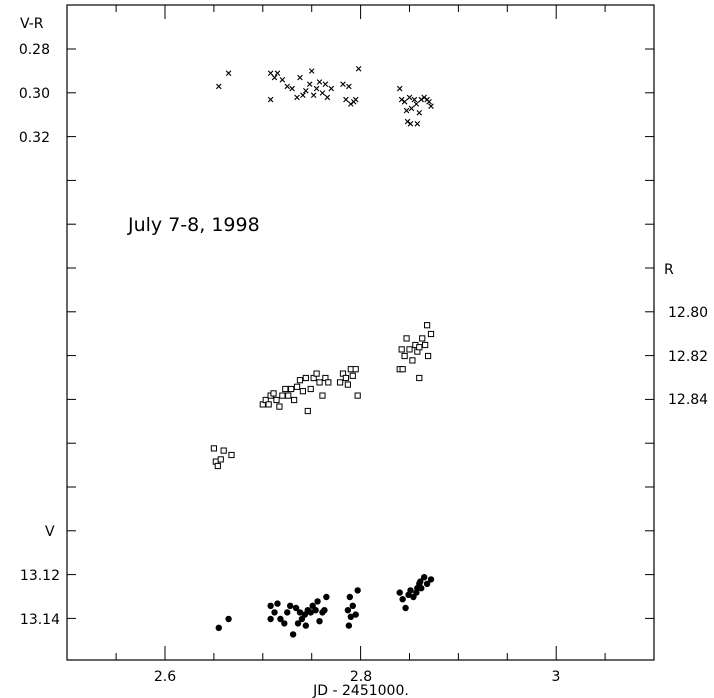  What do you see at coordinates (50, 532) in the screenshot?
I see `v-axis-label: V` at bounding box center [50, 532].